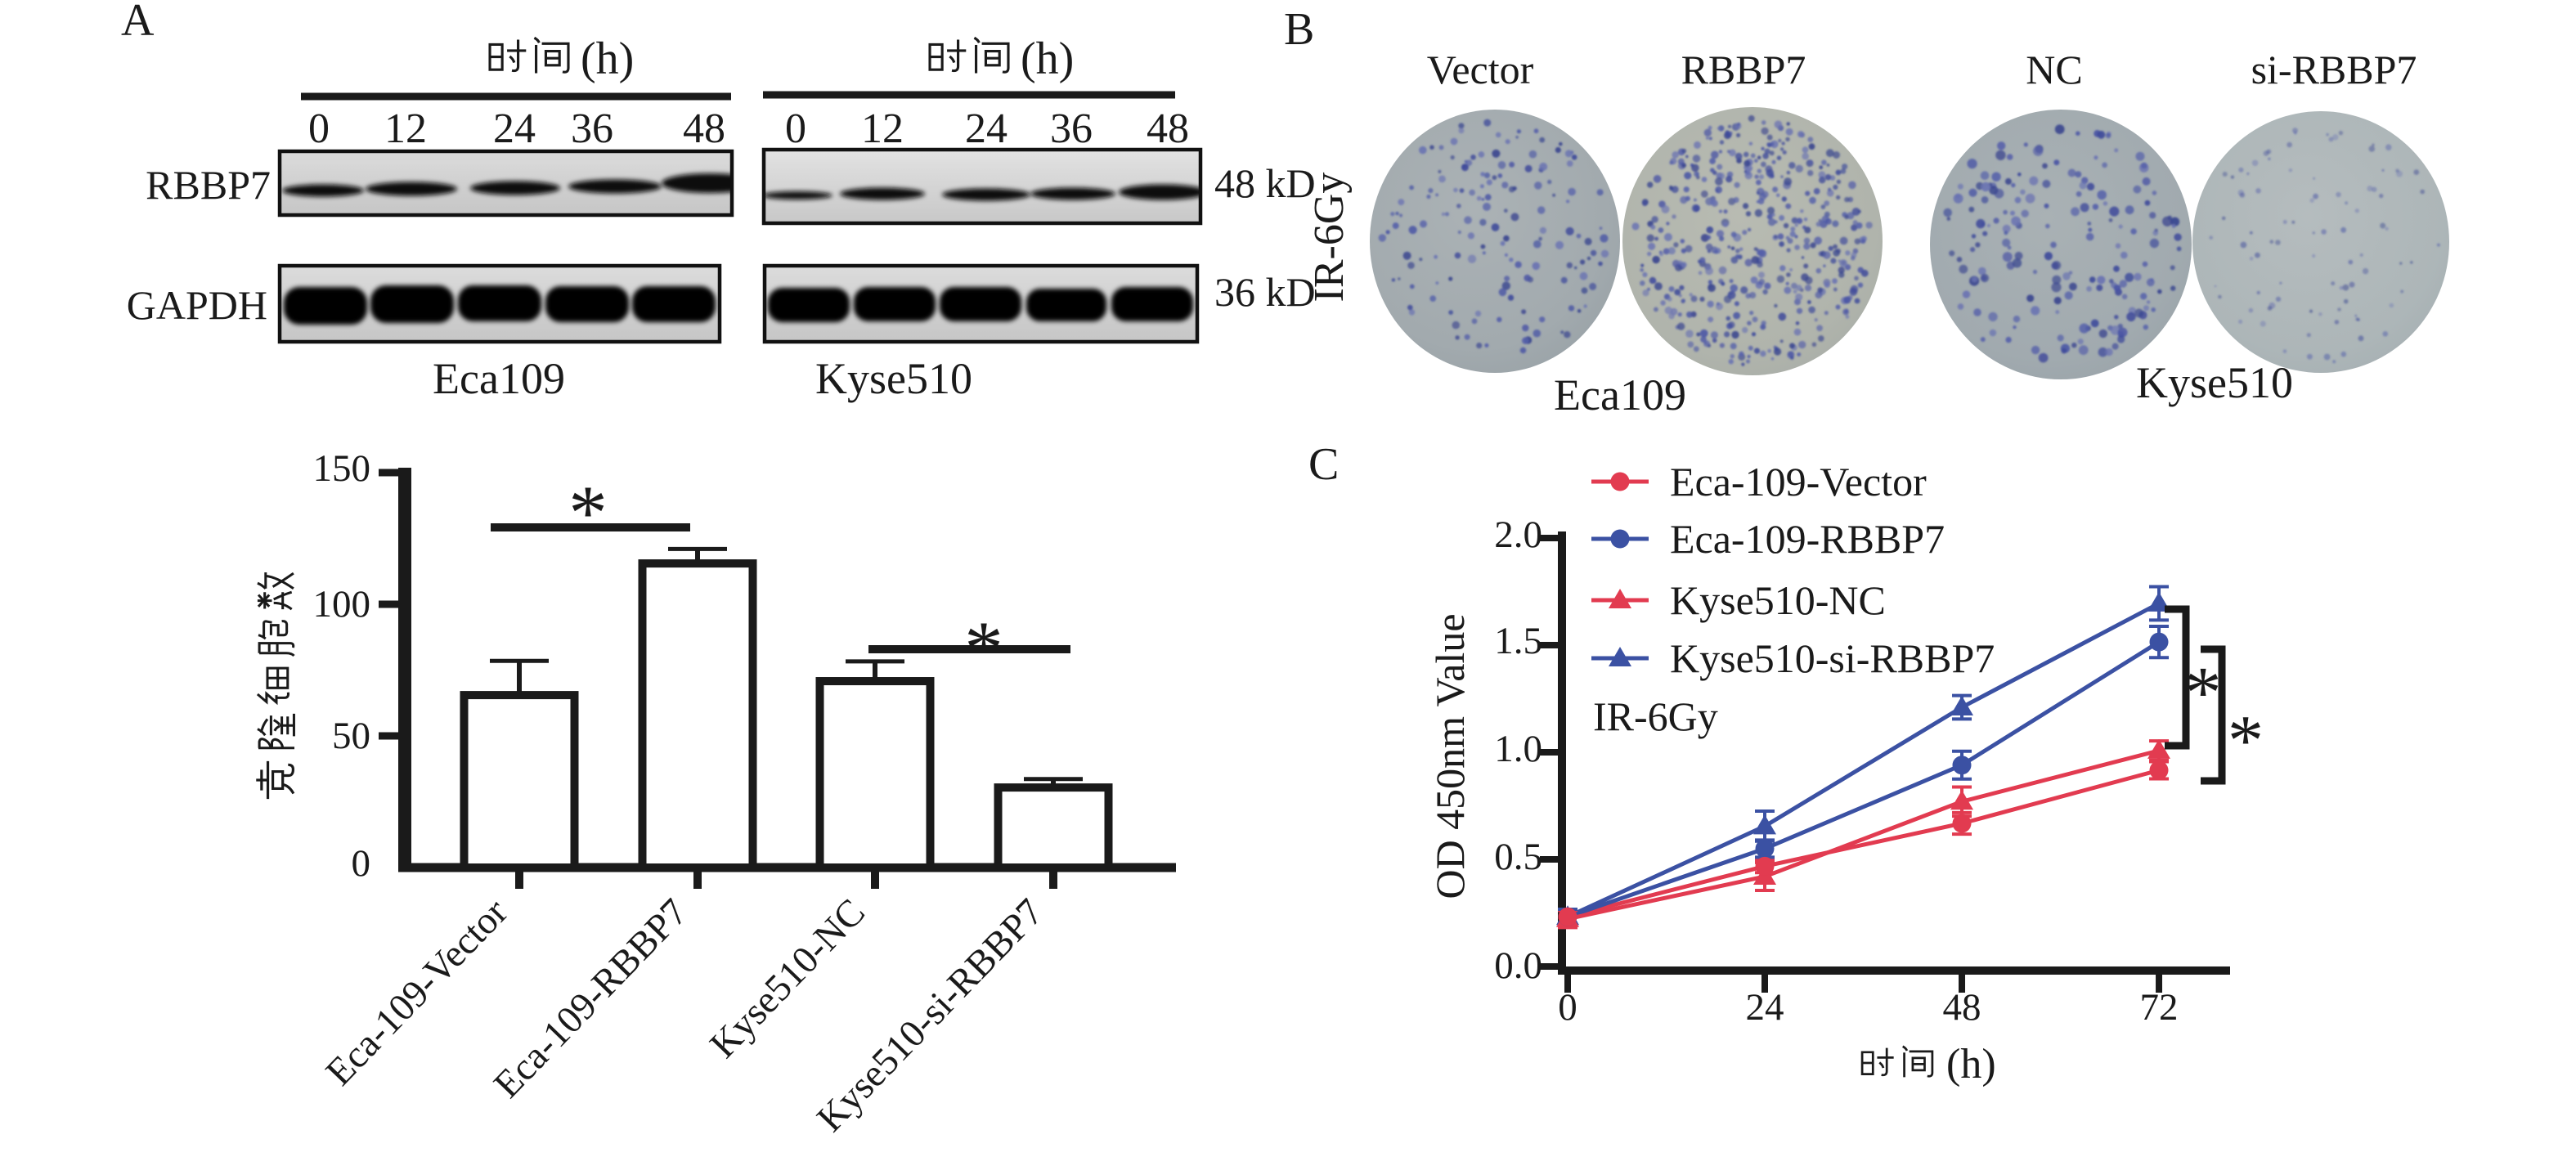 The image size is (2576, 1166). I want to click on svg-text: Vector, so click(1481, 69).